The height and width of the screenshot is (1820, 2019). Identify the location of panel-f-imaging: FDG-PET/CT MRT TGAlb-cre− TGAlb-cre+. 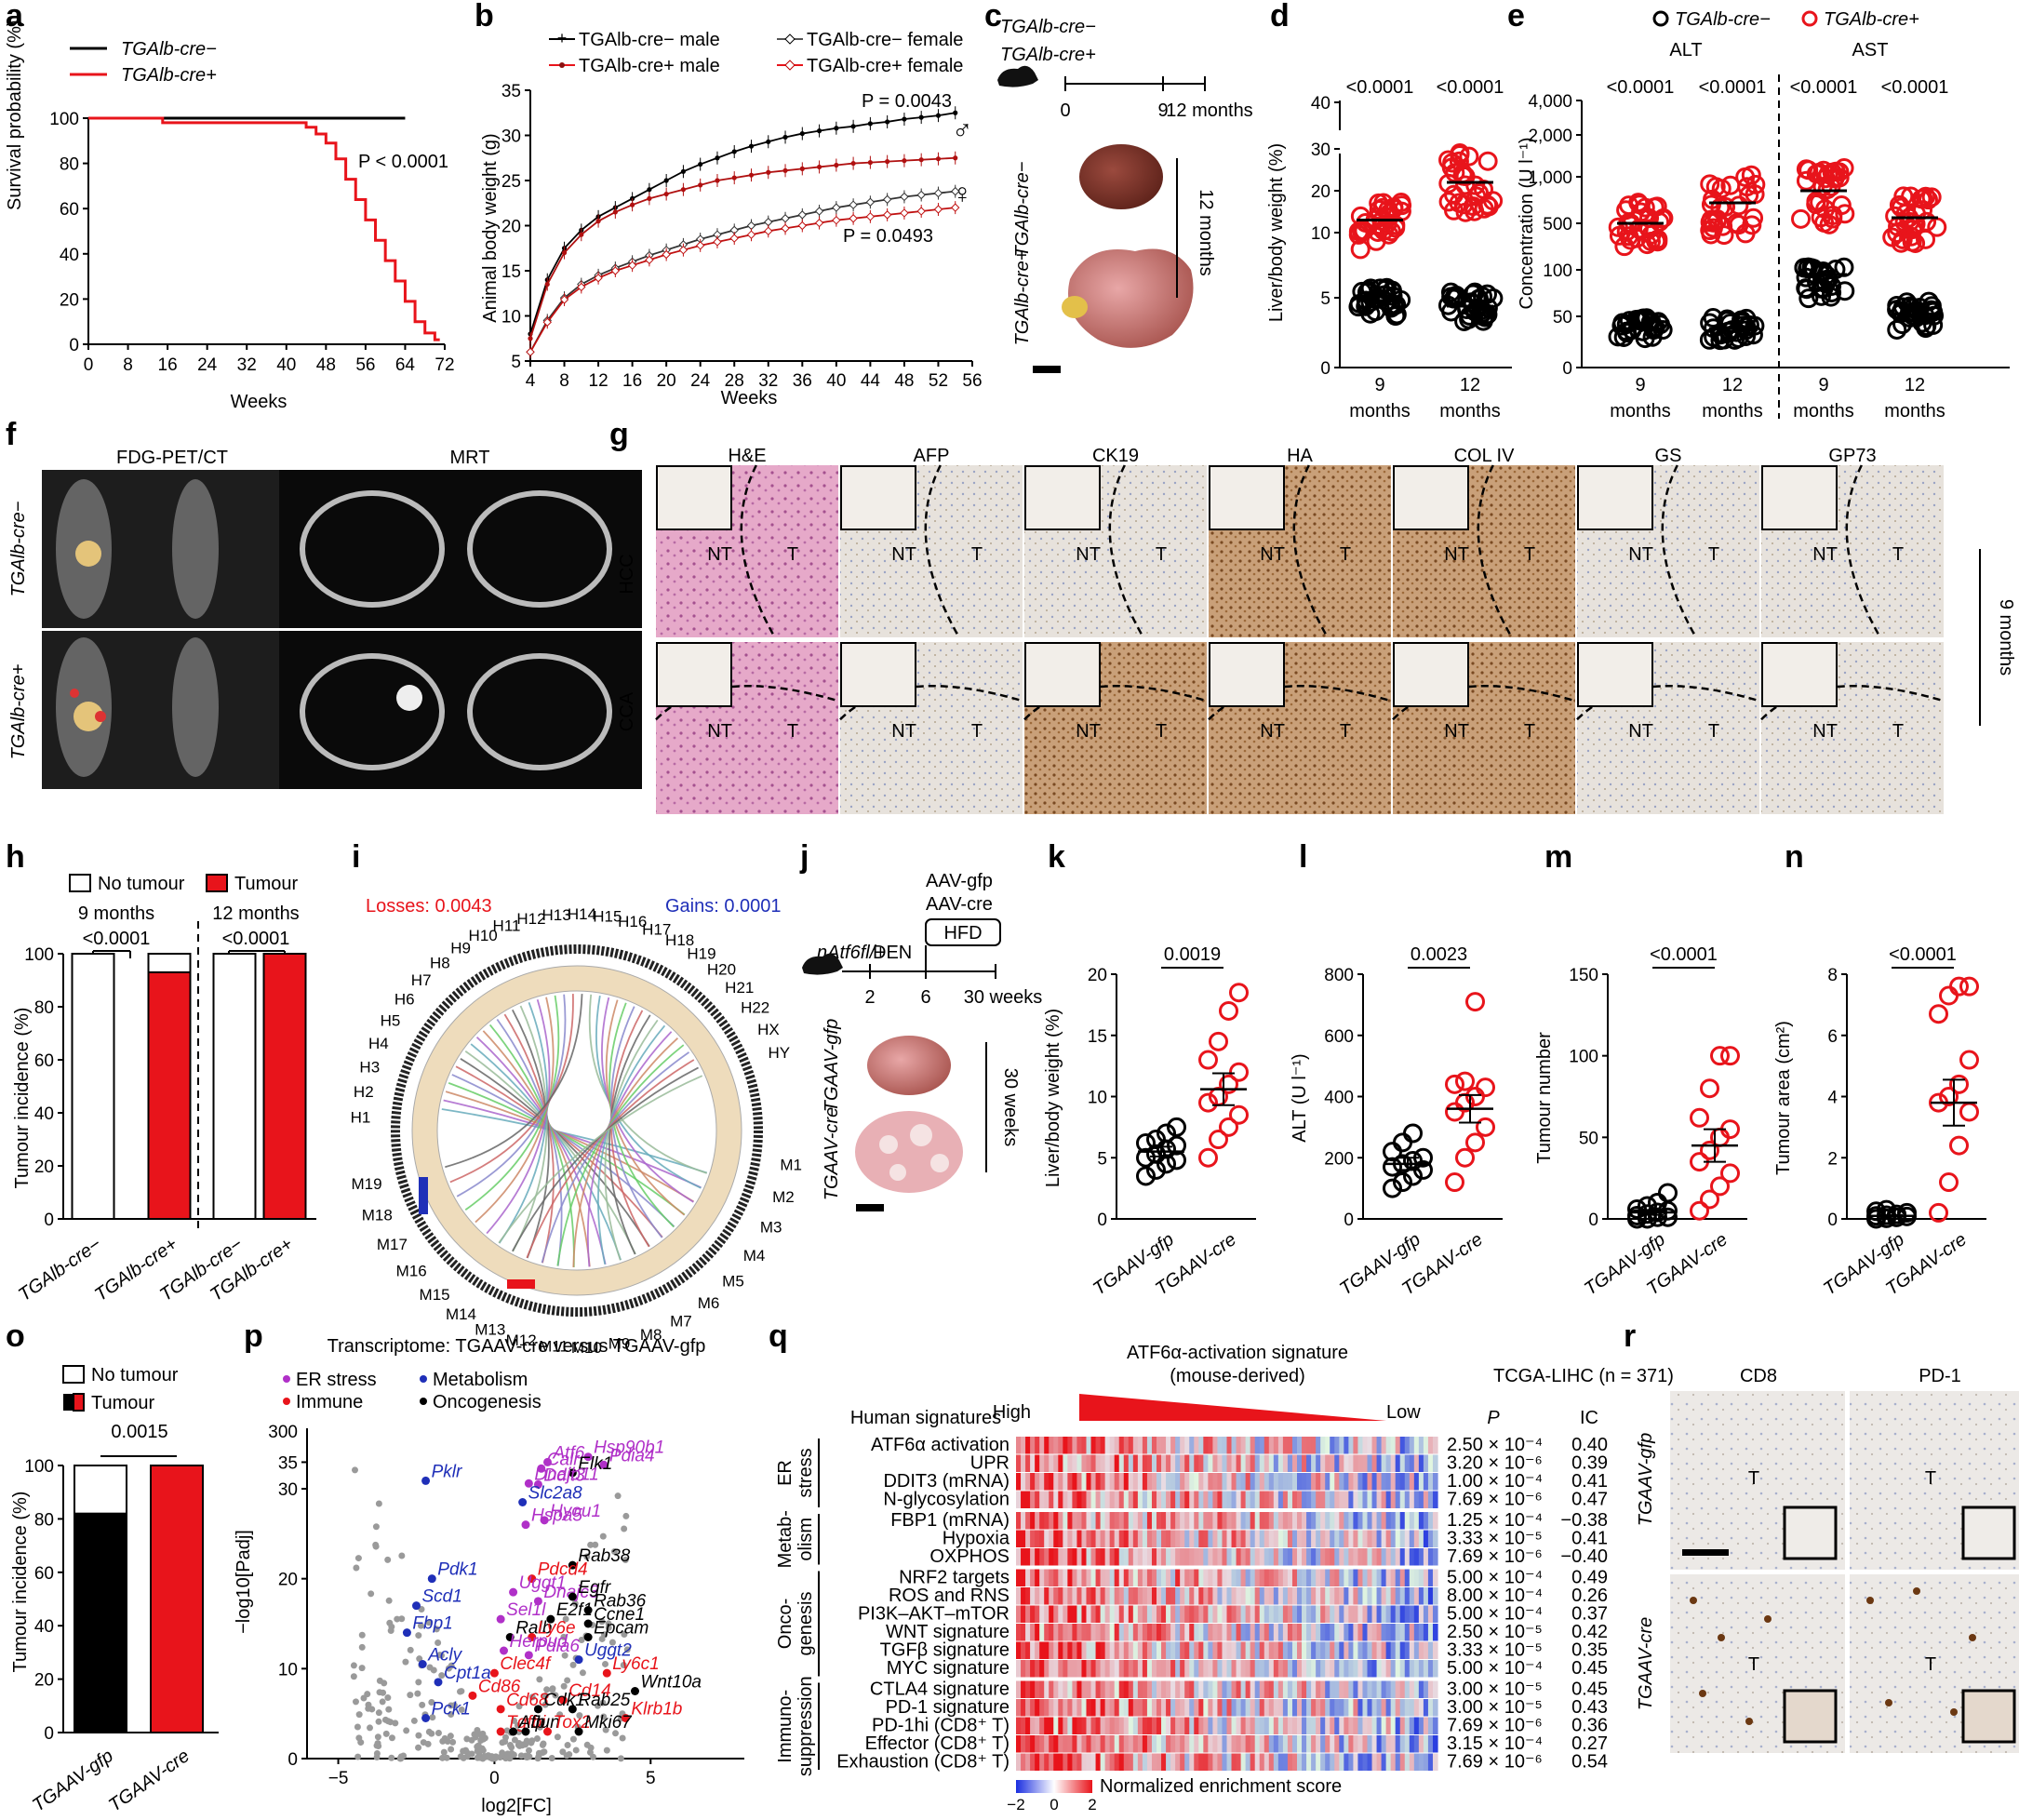
(325, 618).